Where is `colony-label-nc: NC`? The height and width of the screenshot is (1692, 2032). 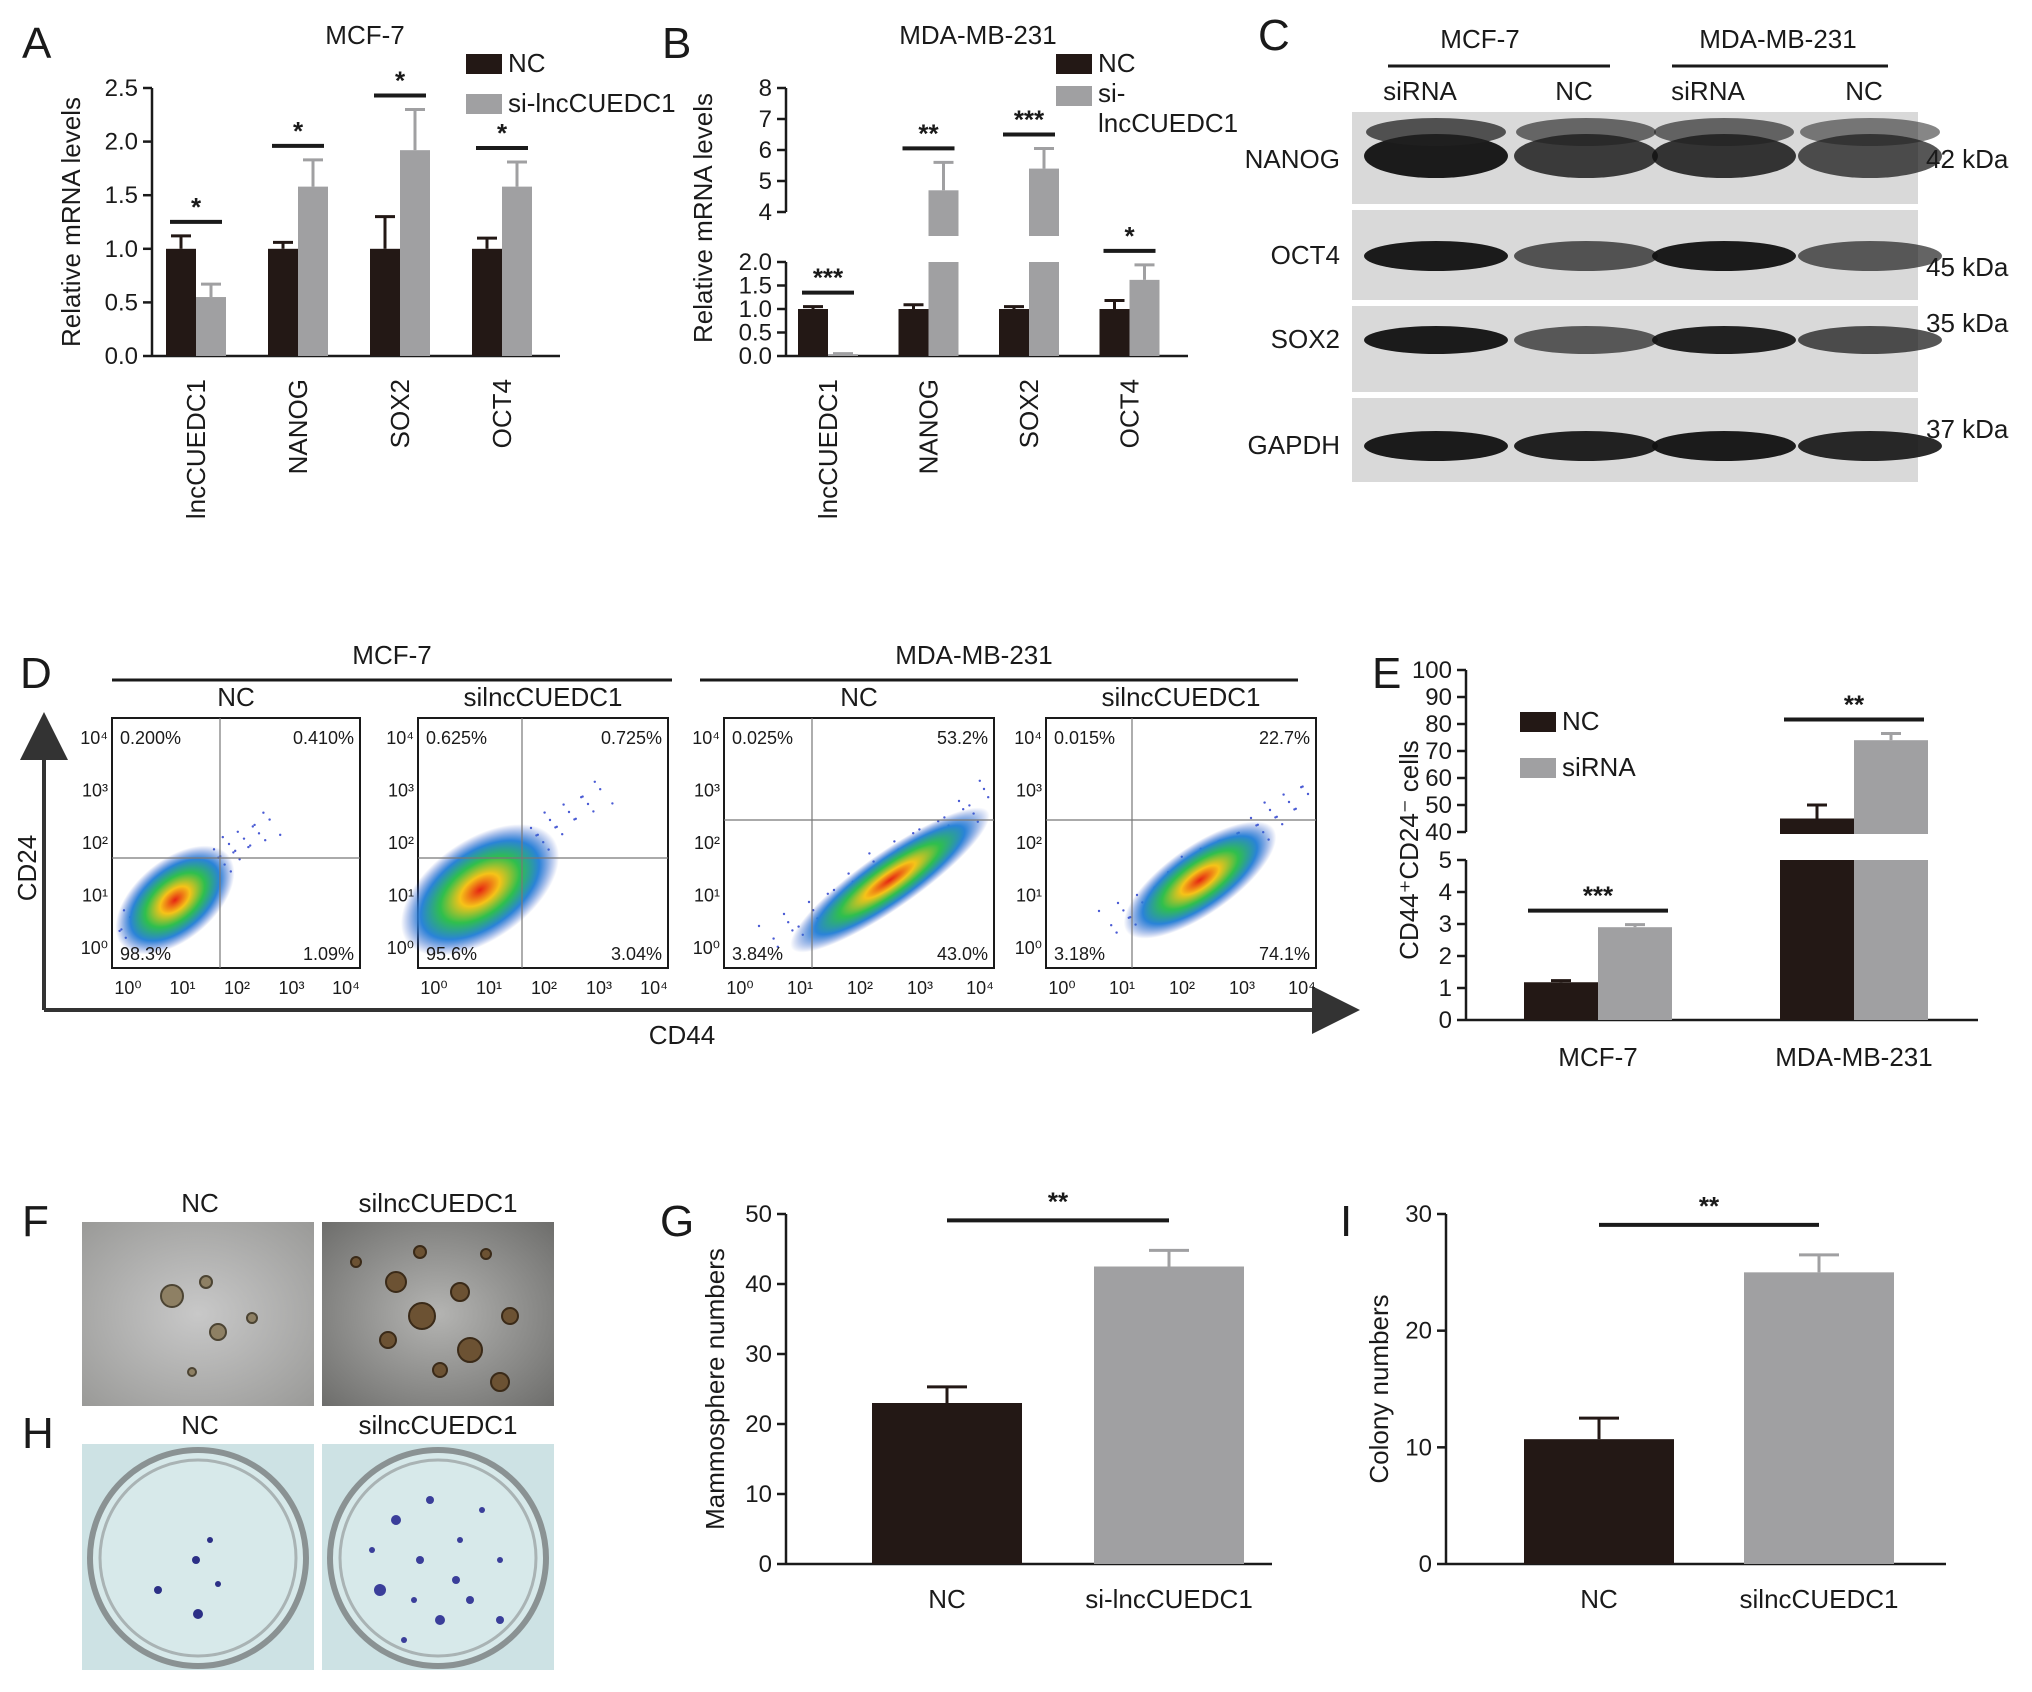 colony-label-nc: NC is located at coordinates (200, 1425).